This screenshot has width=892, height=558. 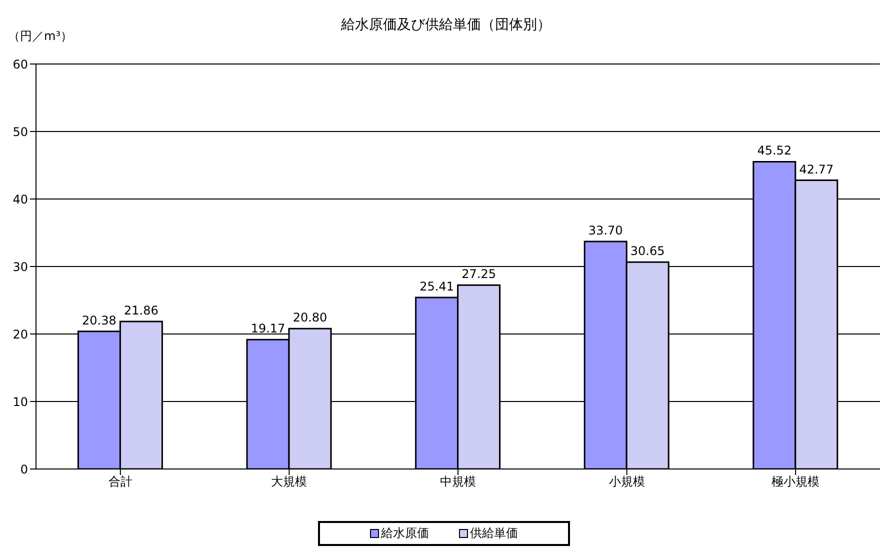 What do you see at coordinates (774, 151) in the screenshot?
I see `text: 45.52` at bounding box center [774, 151].